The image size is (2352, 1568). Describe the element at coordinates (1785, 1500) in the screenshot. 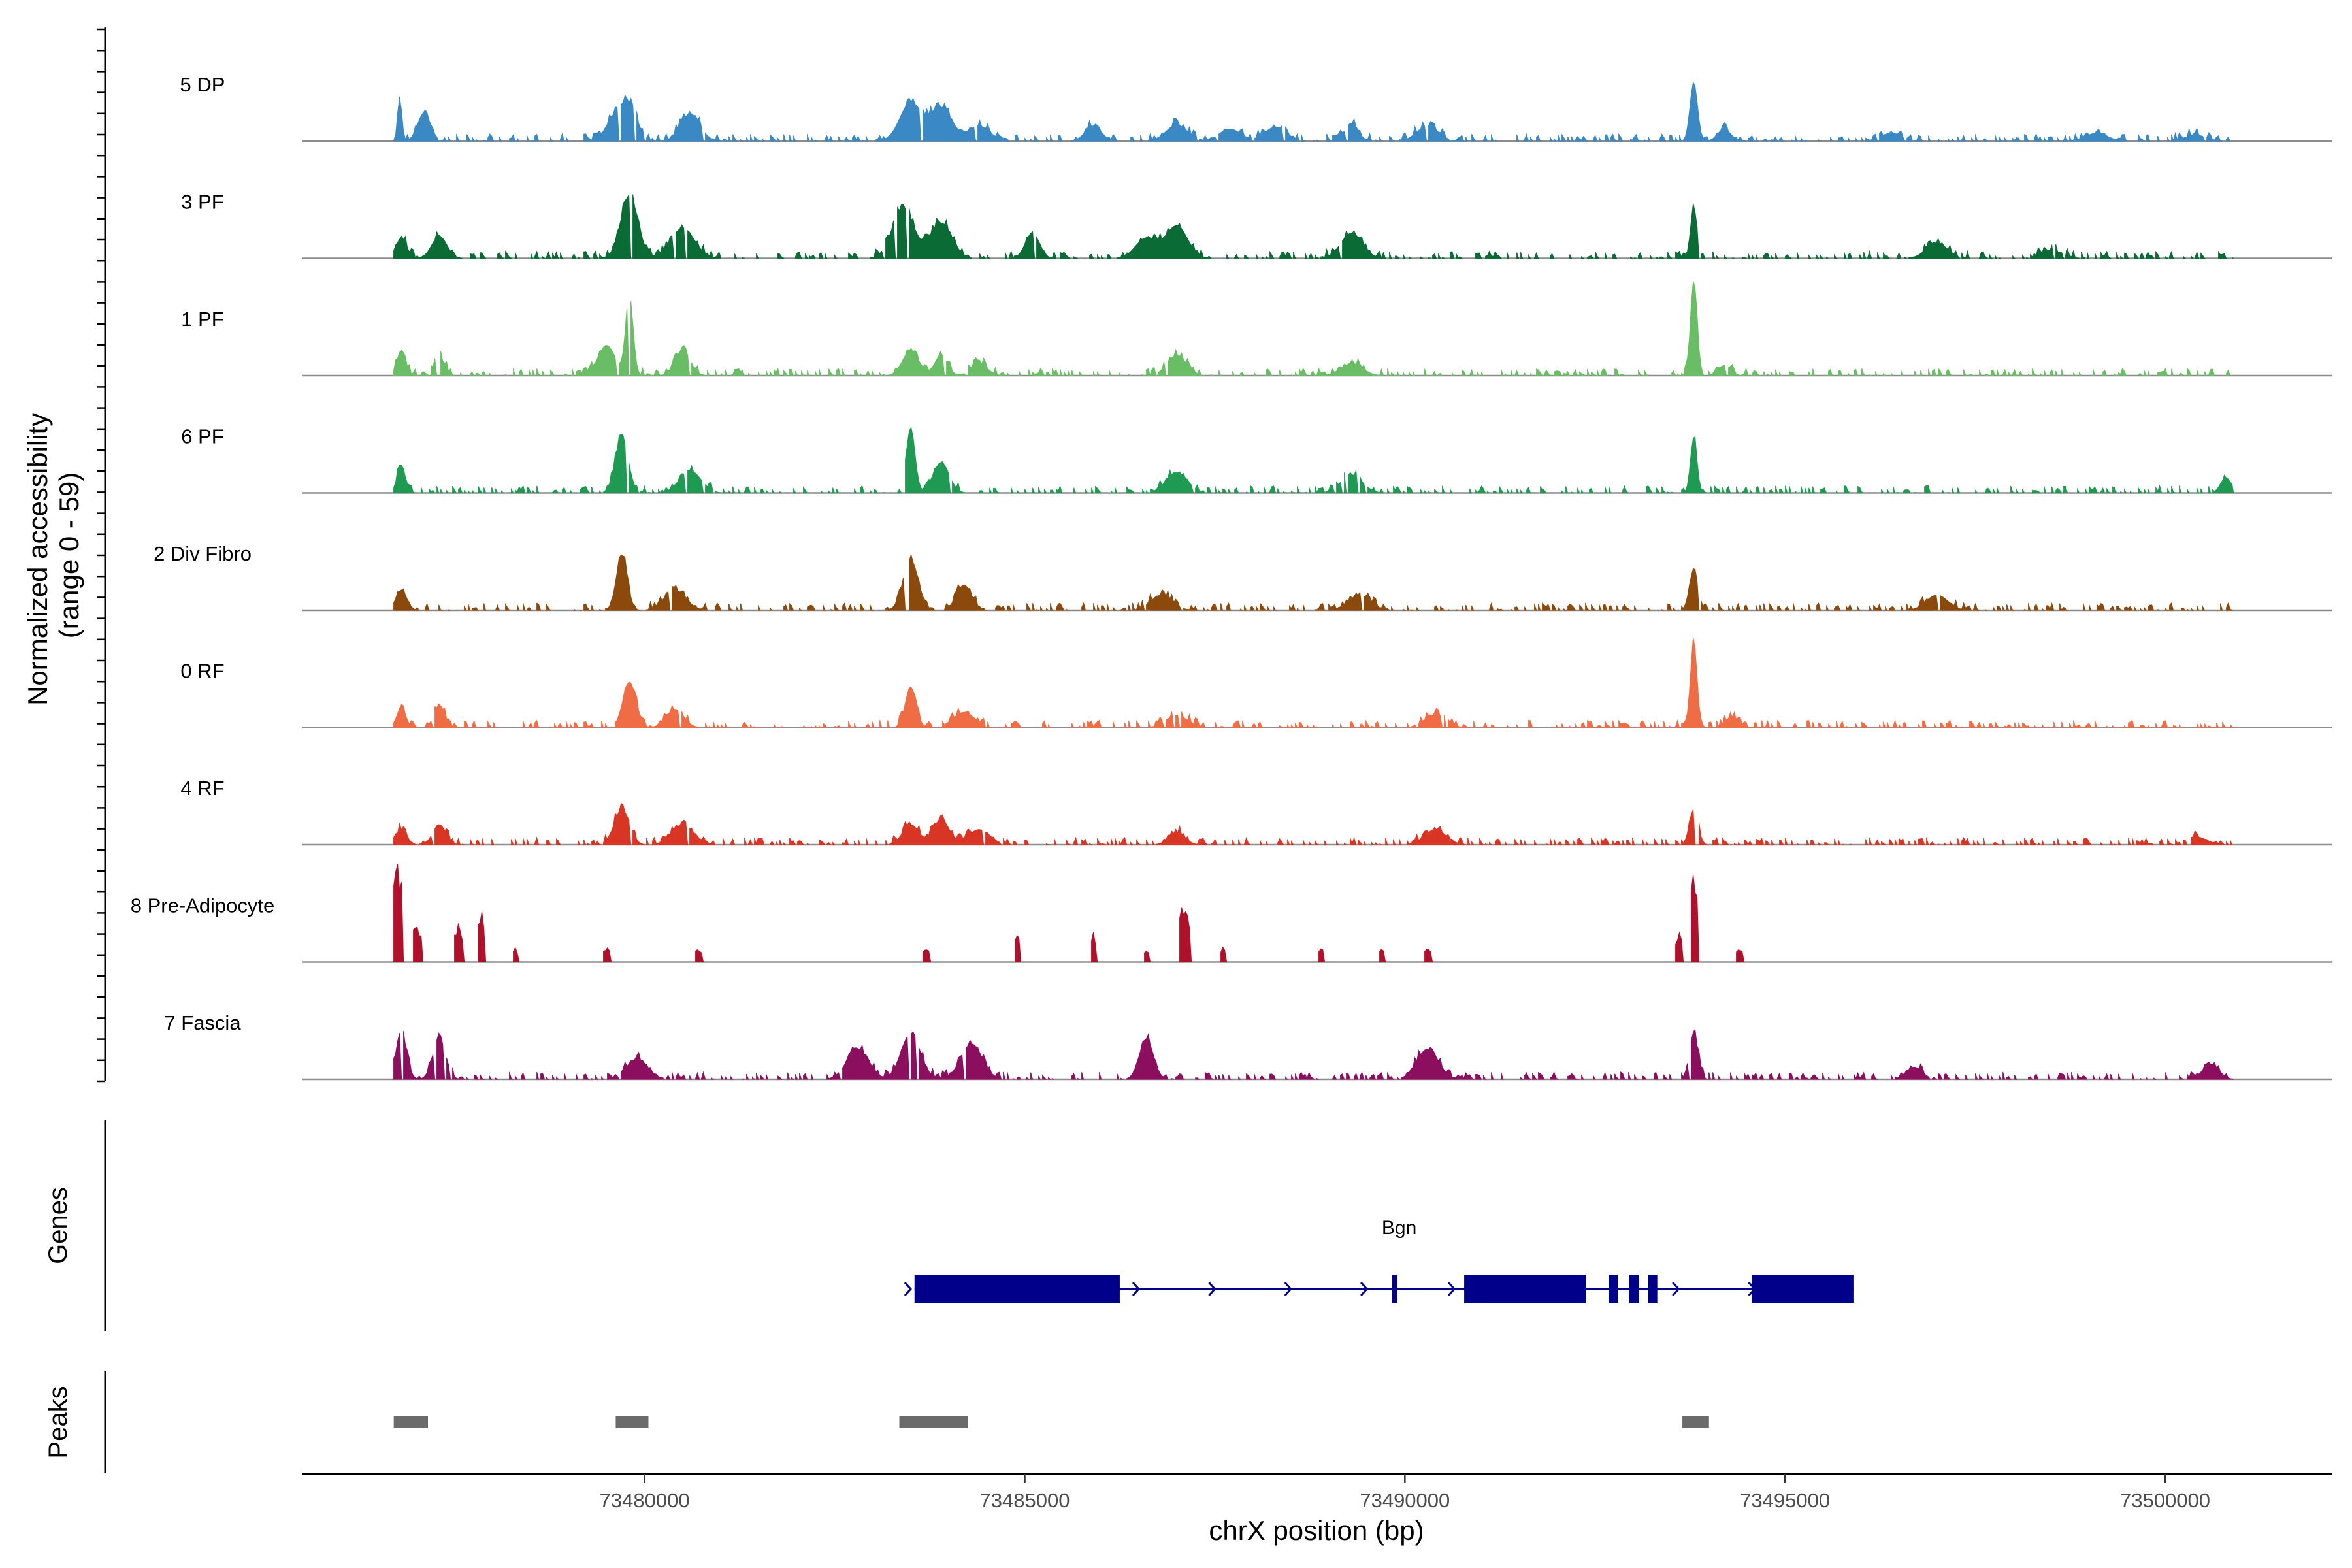

I see `x-tick-label: 73495000` at that location.